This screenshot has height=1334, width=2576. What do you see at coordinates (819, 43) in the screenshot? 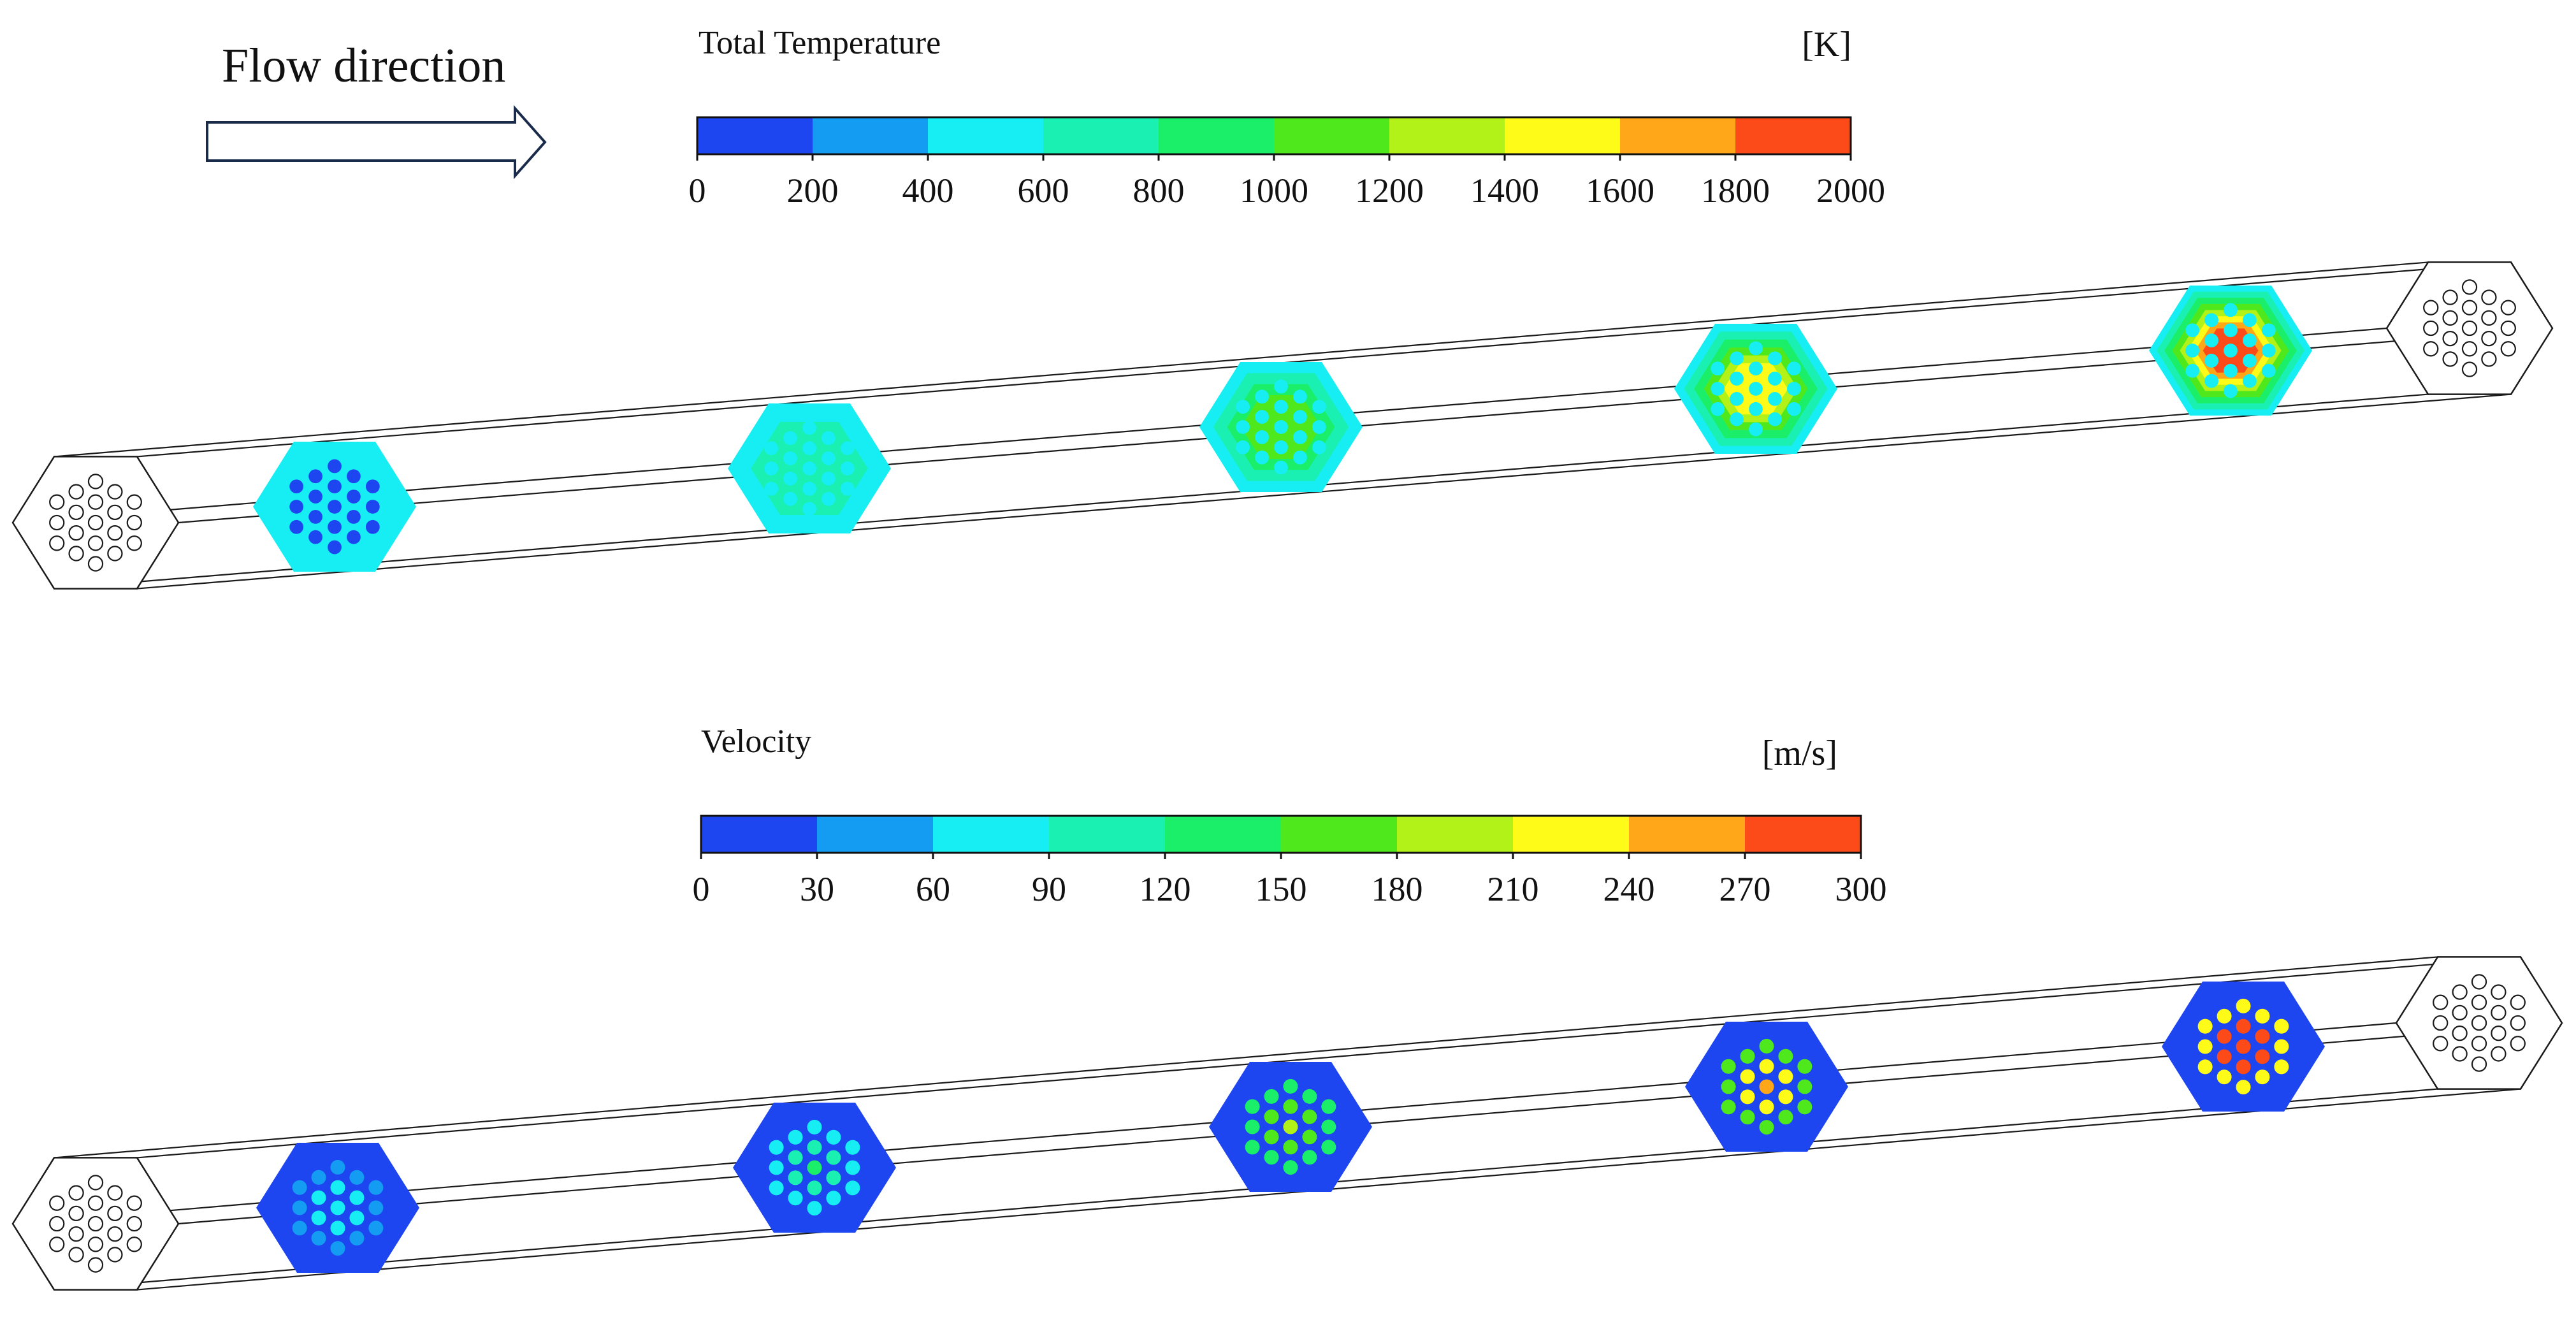
I see `temperature-colorbar-title: Total Temperature` at bounding box center [819, 43].